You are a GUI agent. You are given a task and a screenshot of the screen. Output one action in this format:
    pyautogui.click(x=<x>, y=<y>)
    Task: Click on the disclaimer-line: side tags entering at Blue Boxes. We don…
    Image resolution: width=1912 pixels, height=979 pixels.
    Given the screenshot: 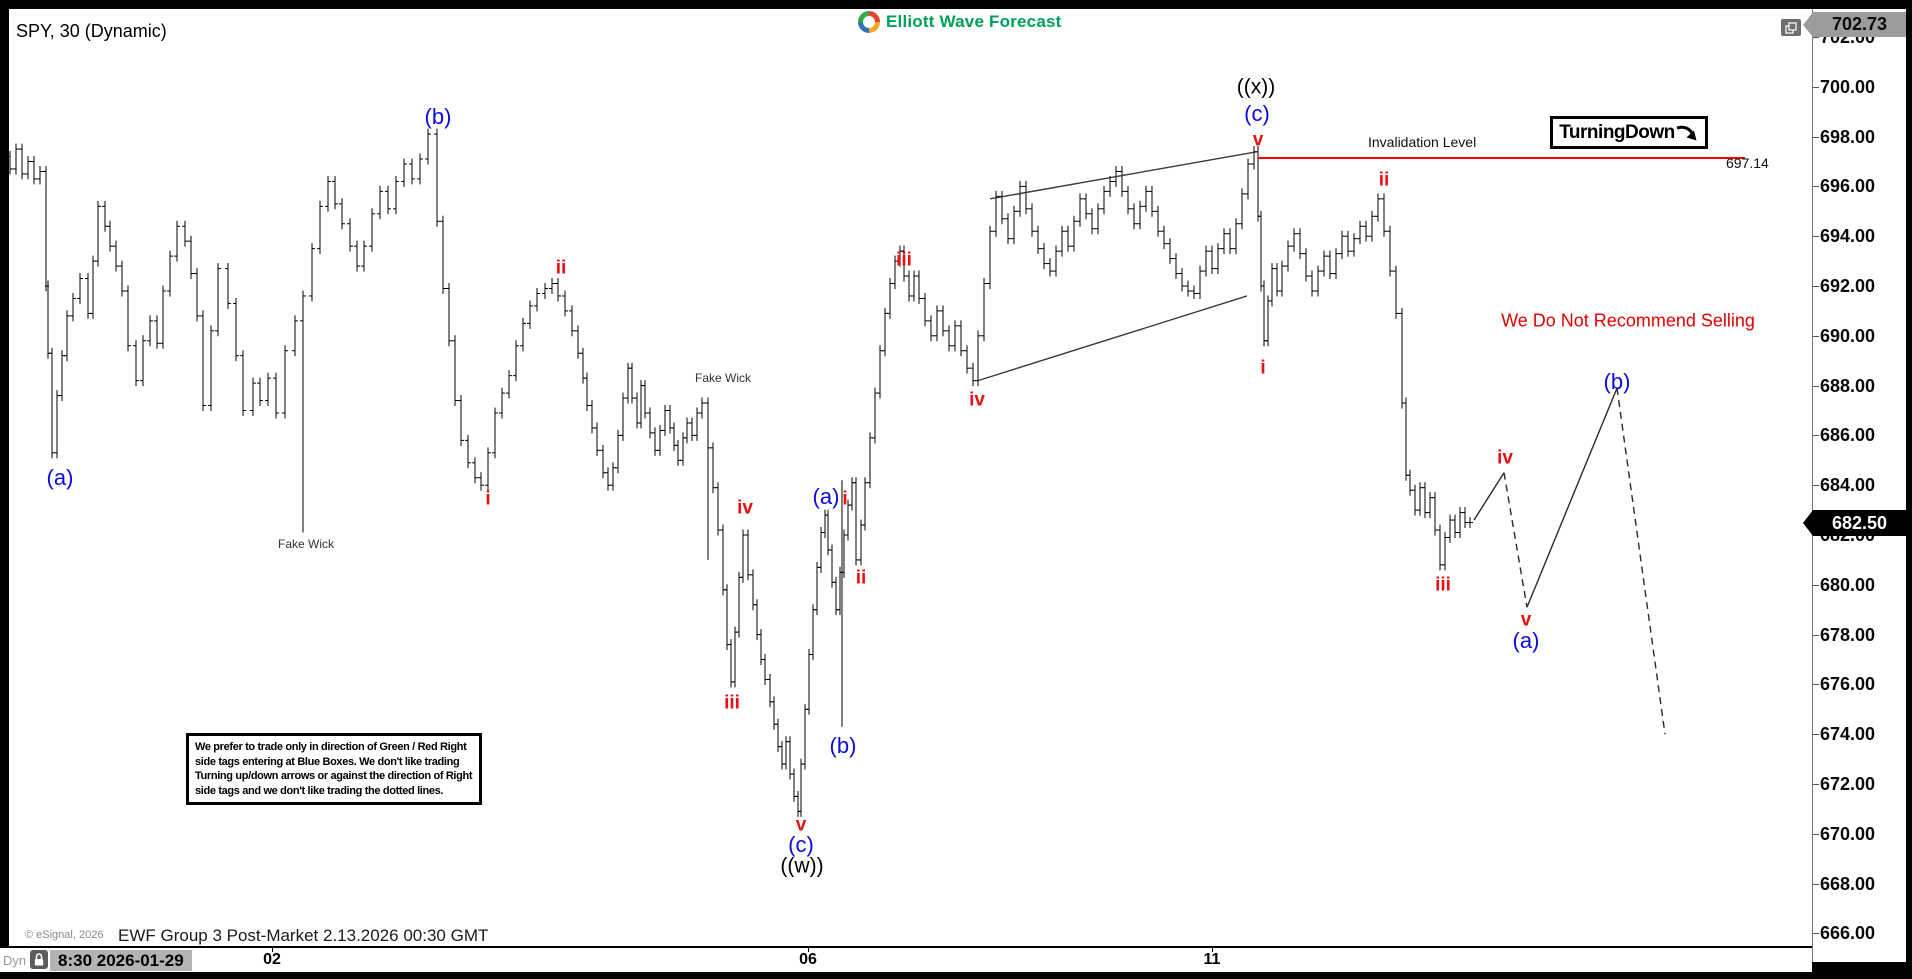 What is the action you would take?
    pyautogui.click(x=327, y=761)
    